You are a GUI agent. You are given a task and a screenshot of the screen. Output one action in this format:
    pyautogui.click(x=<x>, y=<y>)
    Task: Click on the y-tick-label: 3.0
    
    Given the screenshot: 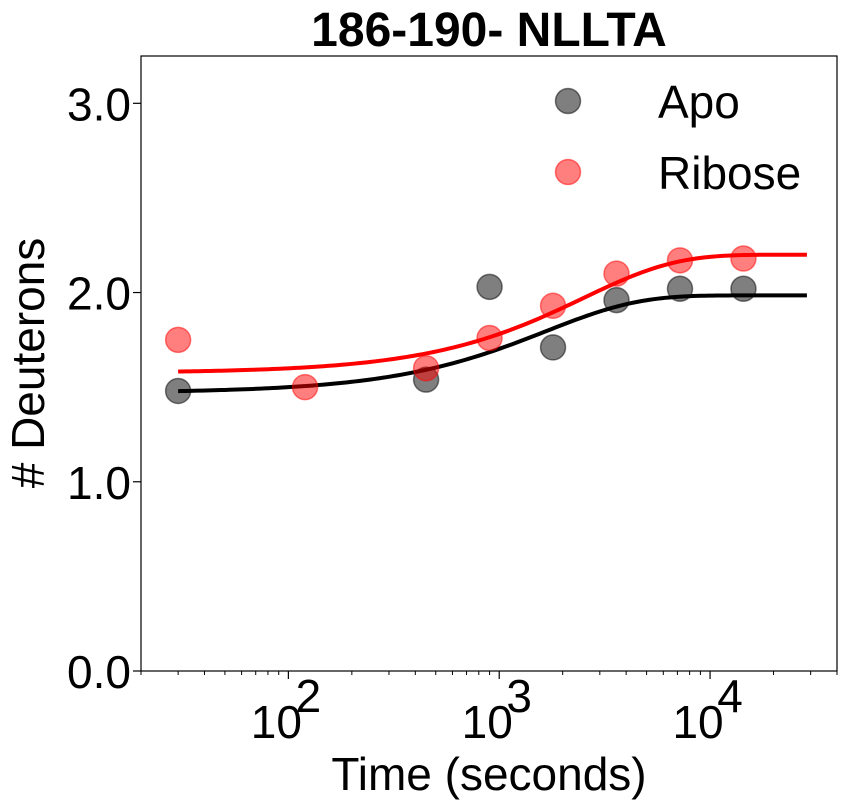 What is the action you would take?
    pyautogui.click(x=99, y=104)
    